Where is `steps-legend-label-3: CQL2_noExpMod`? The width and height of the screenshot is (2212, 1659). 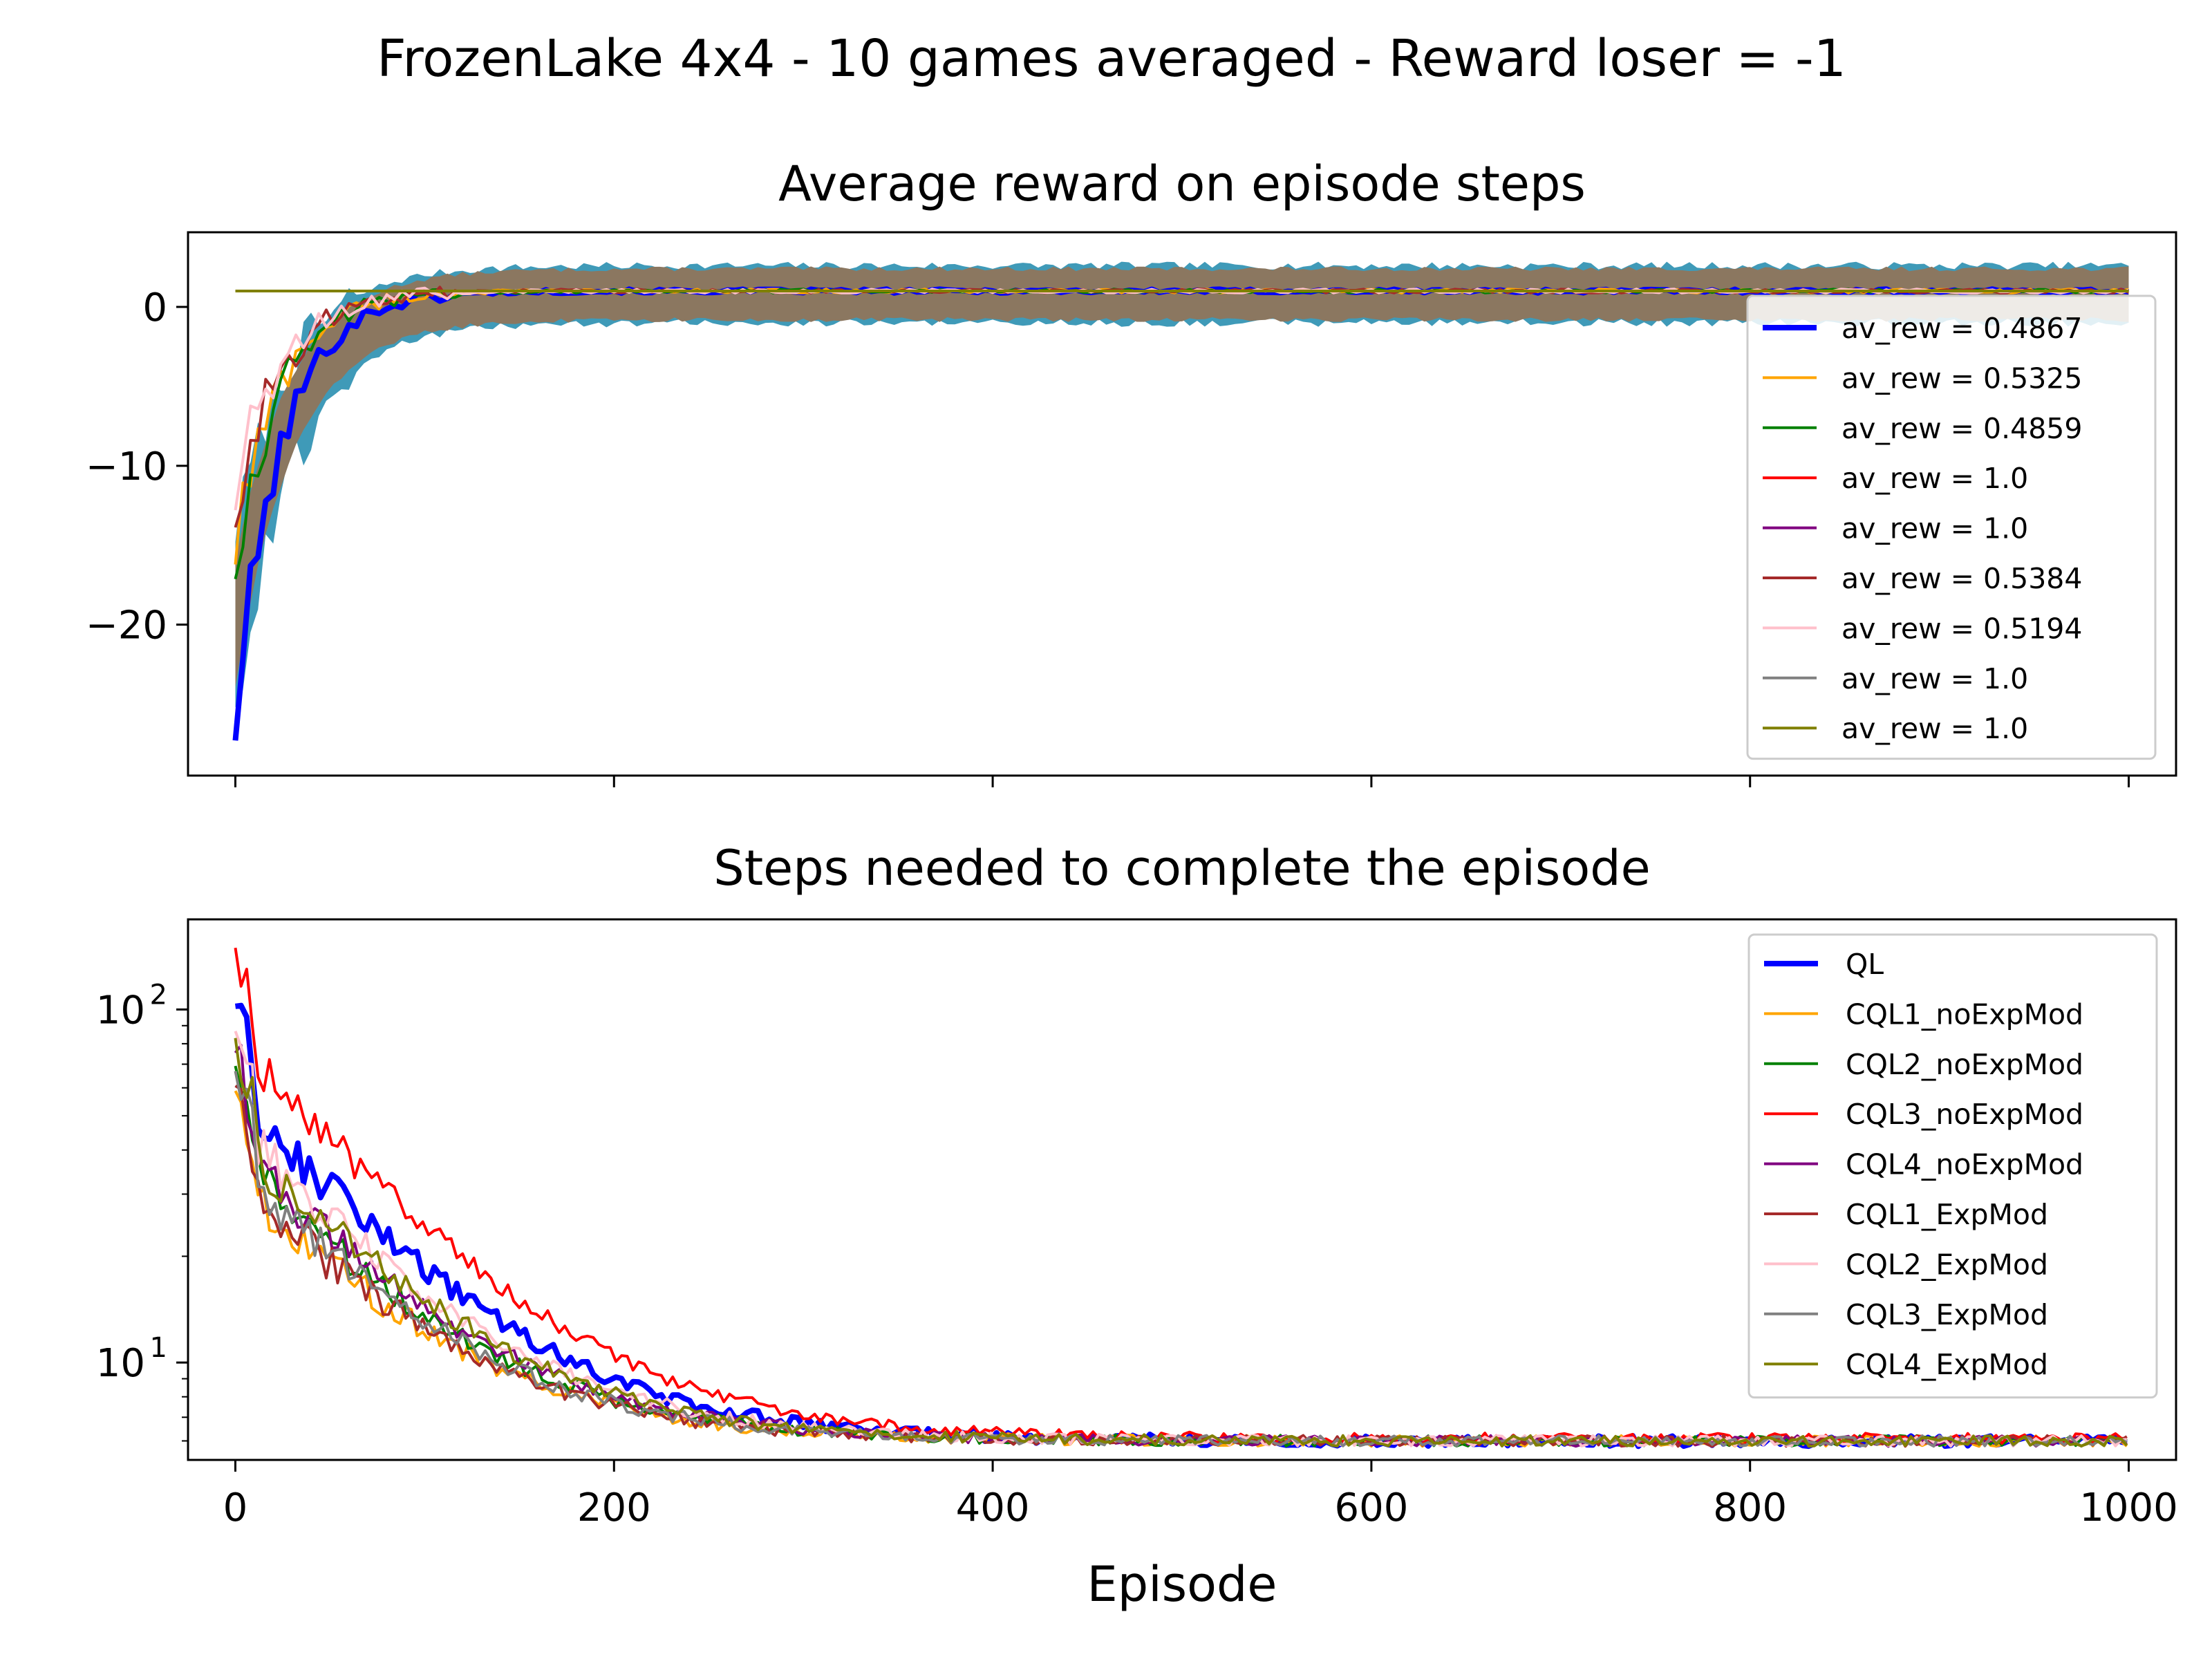
steps-legend-label-3: CQL2_noExpMod is located at coordinates (1965, 1064).